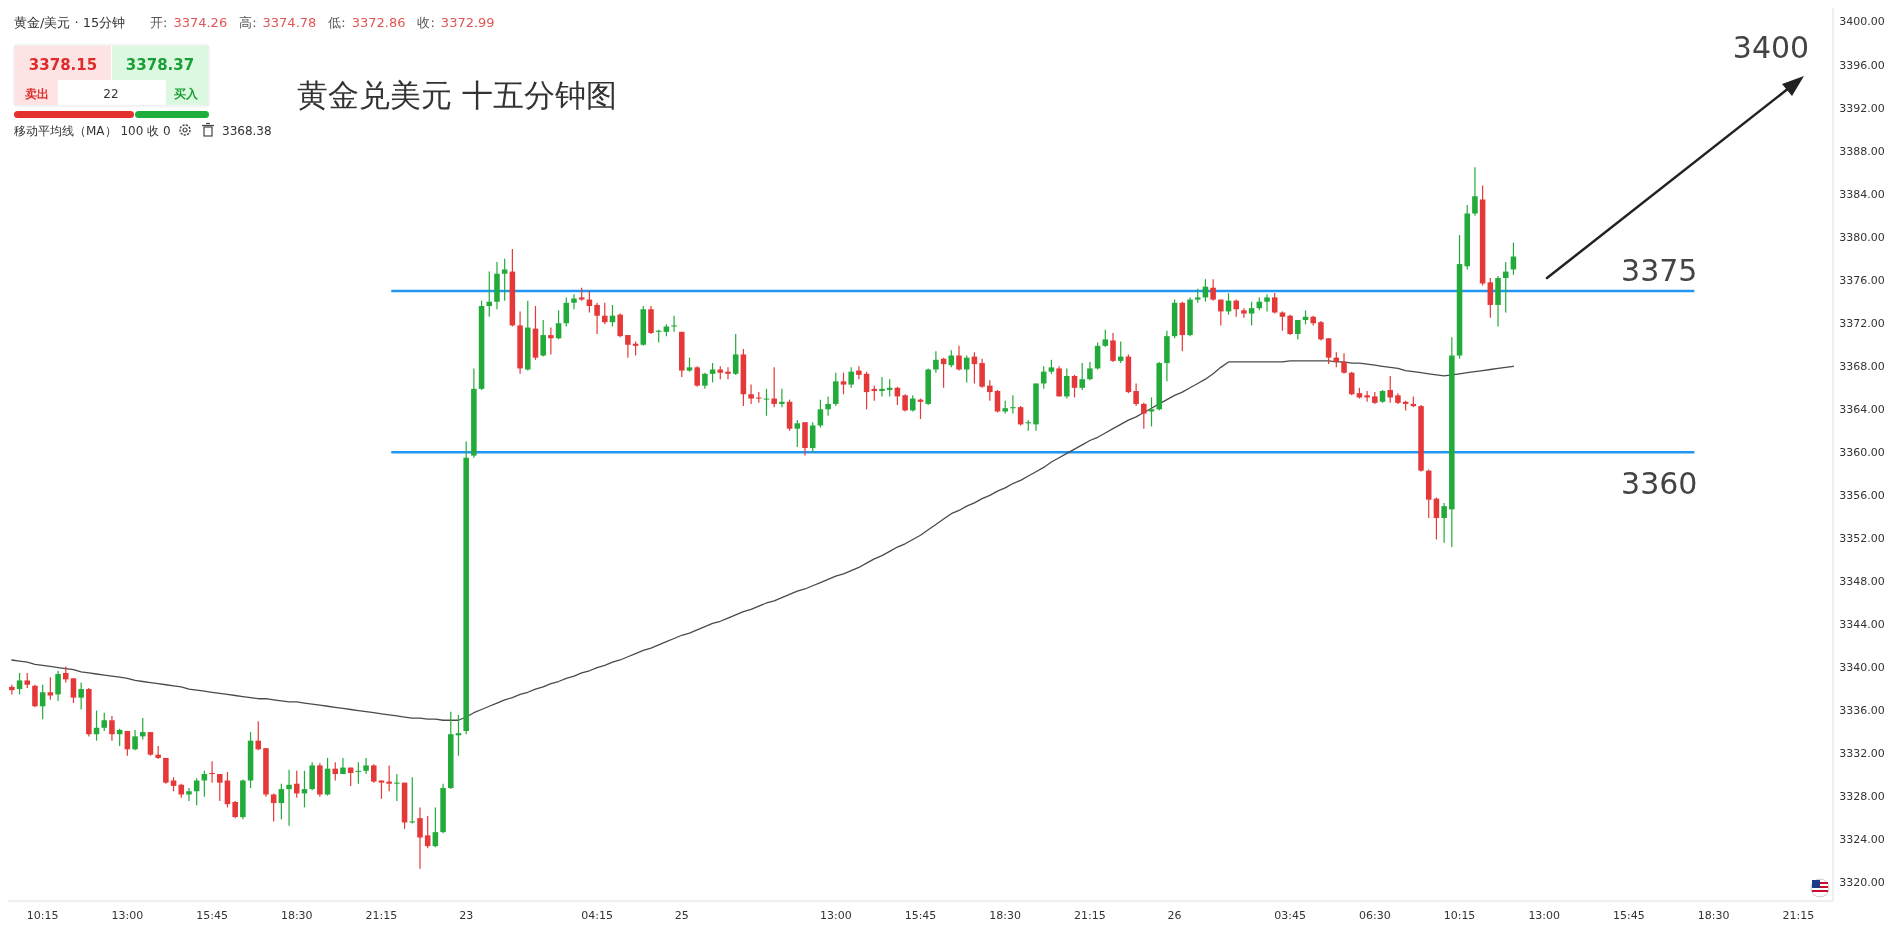  I want to click on x-tick-label: 23, so click(466, 915).